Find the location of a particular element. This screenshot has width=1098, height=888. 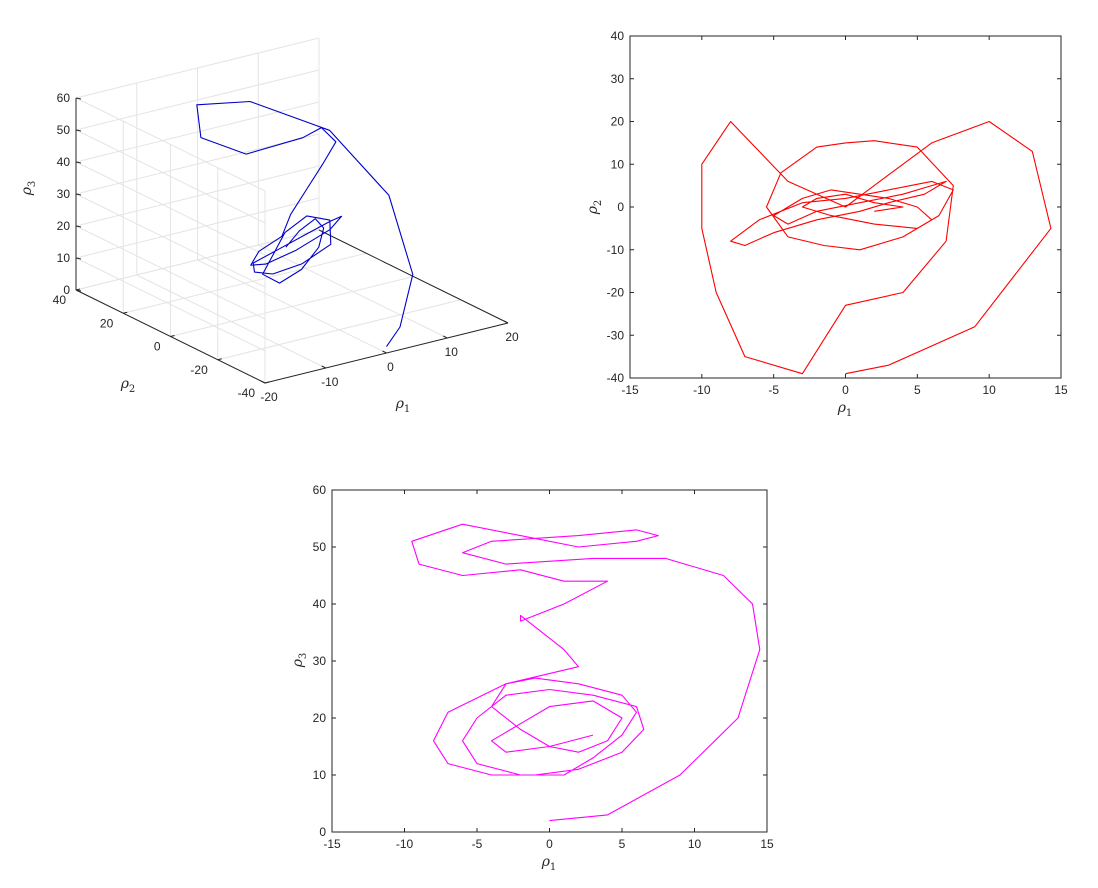

ztick-label: 50 is located at coordinates (64, 130).